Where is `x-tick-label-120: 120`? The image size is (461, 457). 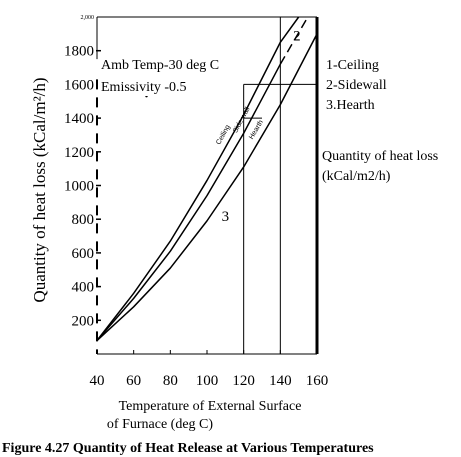
x-tick-label-120: 120 is located at coordinates (243, 381).